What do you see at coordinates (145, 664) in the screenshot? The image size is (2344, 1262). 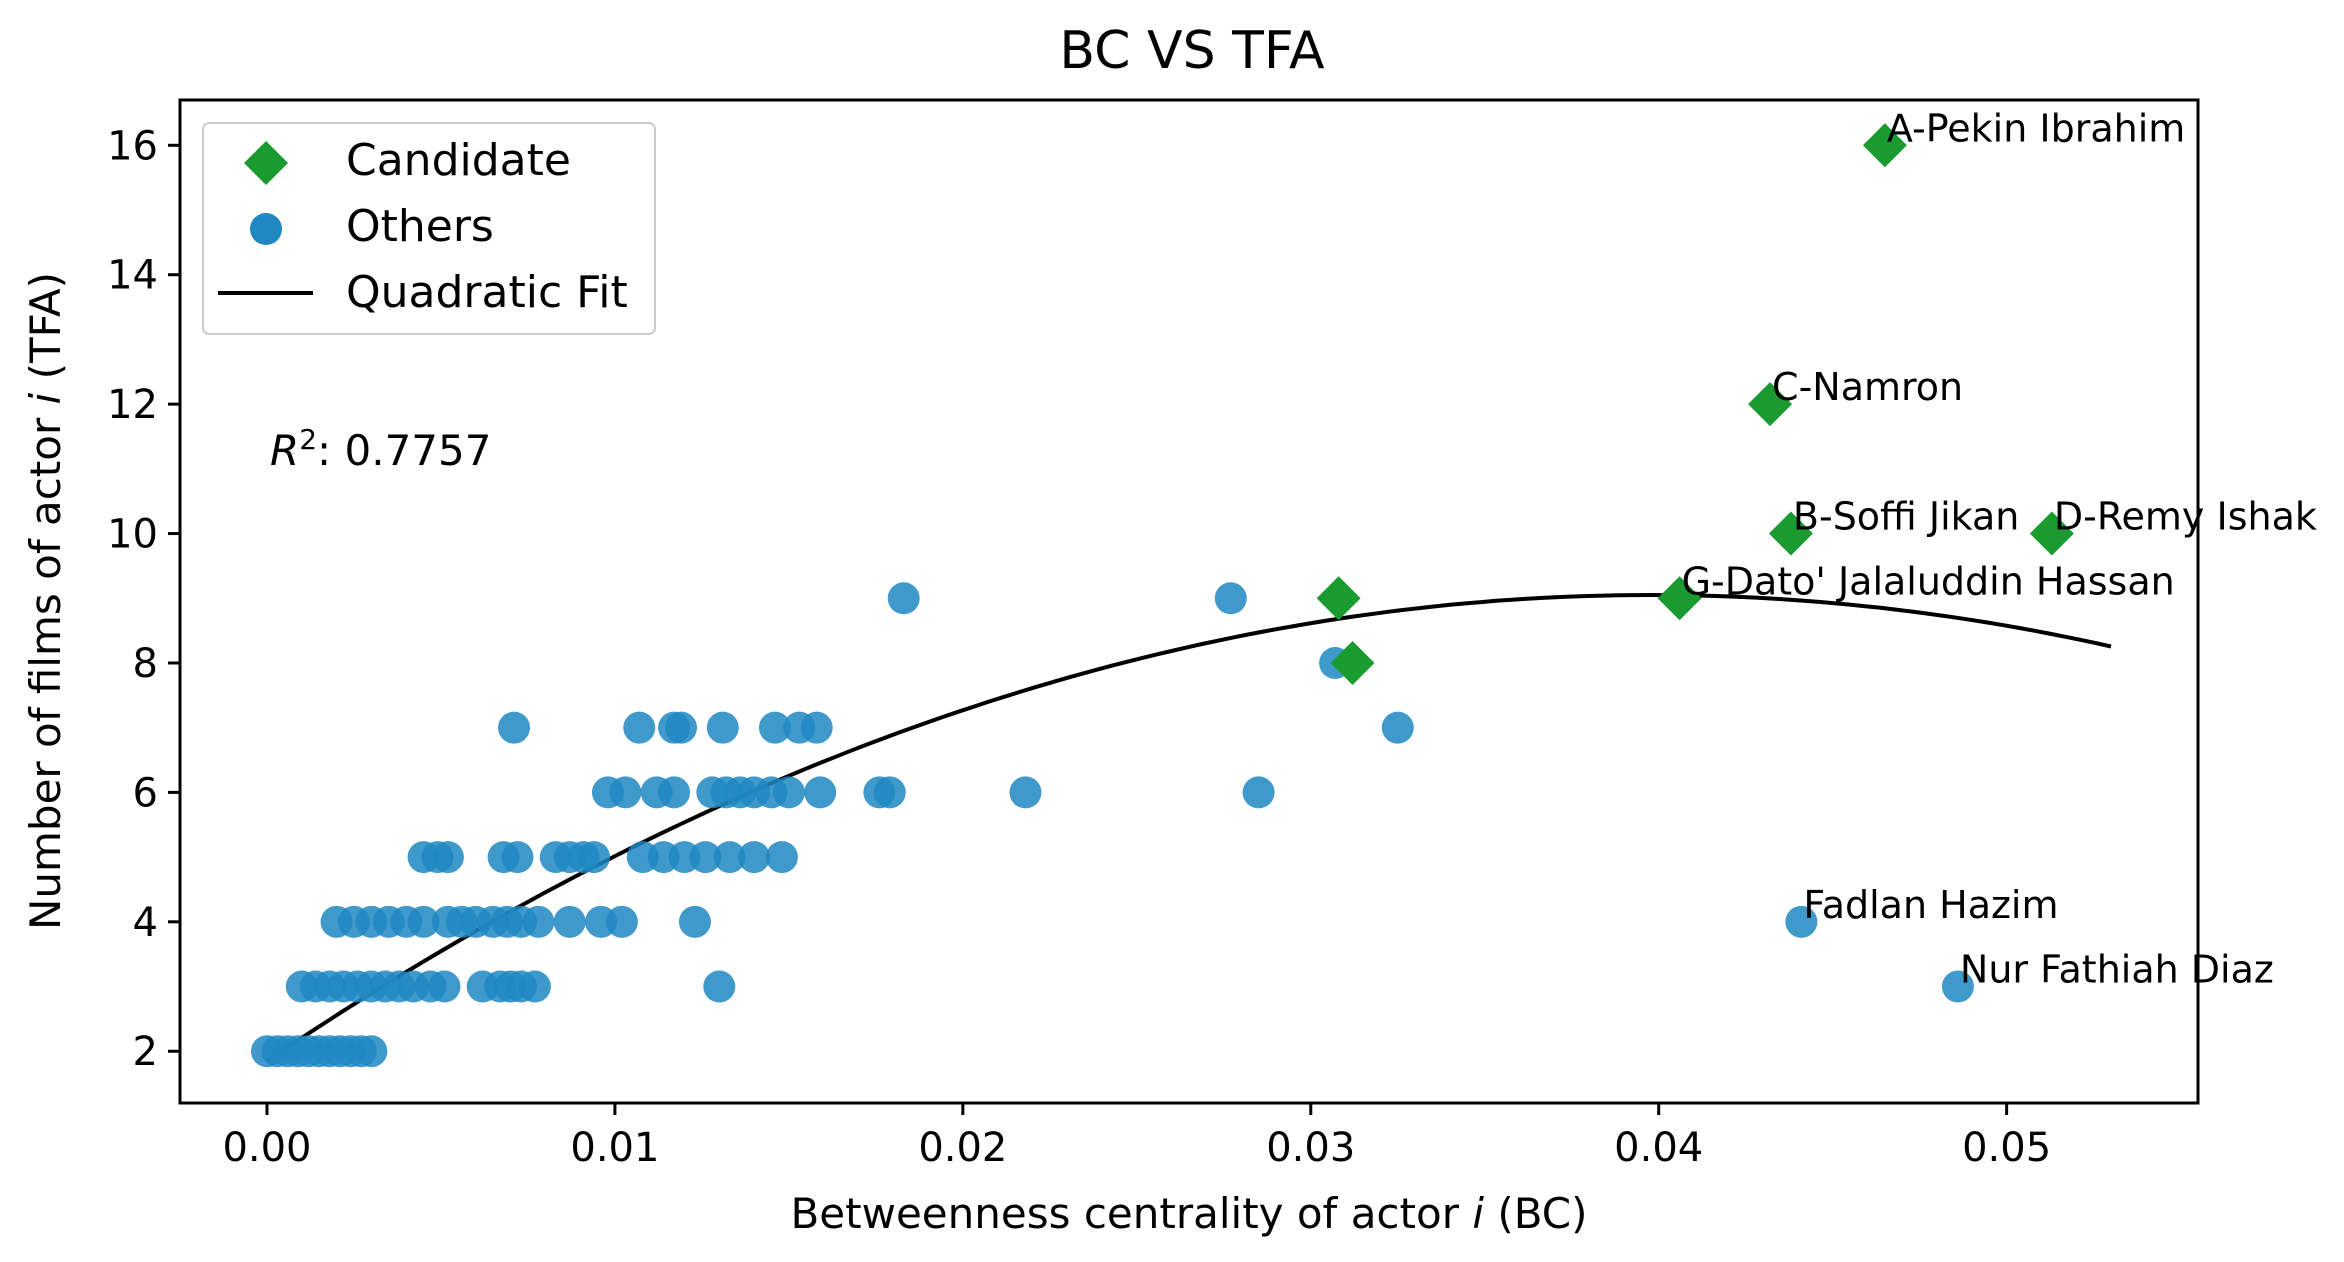 I see `y-tick-label: 8` at bounding box center [145, 664].